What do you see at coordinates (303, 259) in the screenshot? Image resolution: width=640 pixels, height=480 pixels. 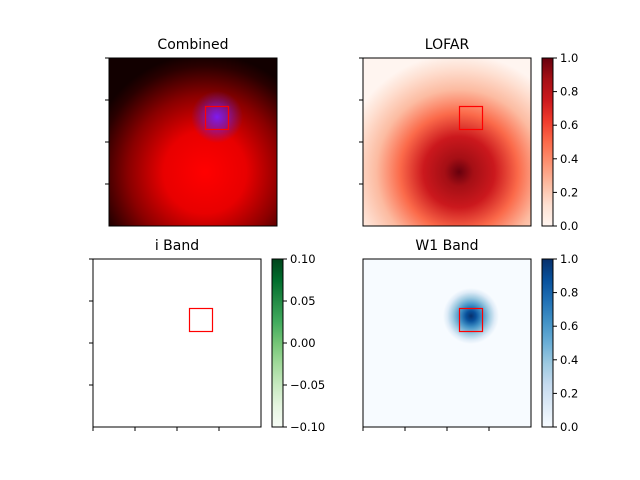 I see `i-band-colorbar-tick-label: 0.10` at bounding box center [303, 259].